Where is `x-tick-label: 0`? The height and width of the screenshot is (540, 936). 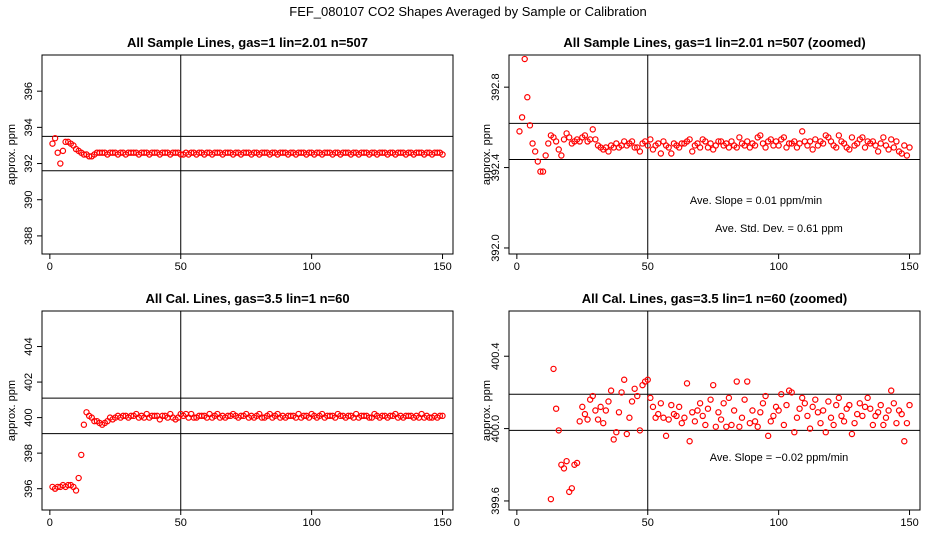 x-tick-label: 0 is located at coordinates (517, 267).